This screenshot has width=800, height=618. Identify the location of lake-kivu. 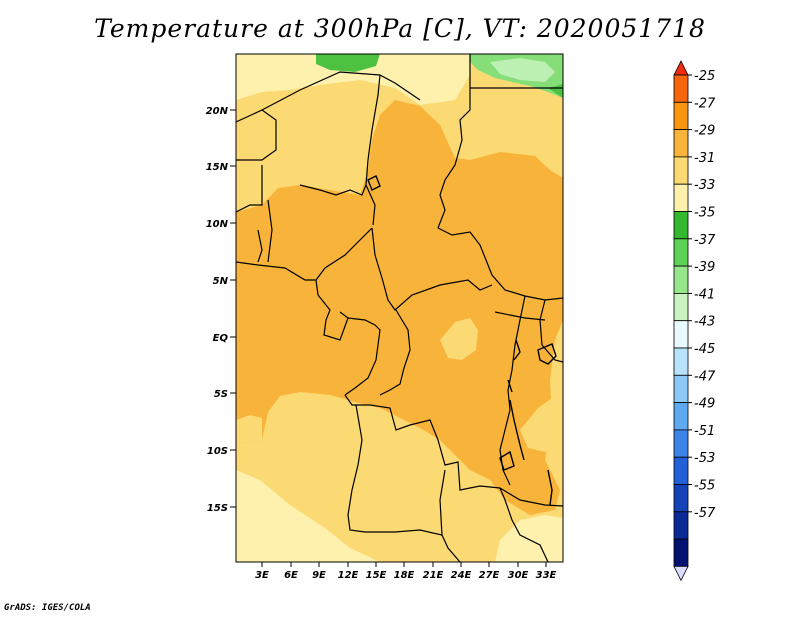
(510, 386).